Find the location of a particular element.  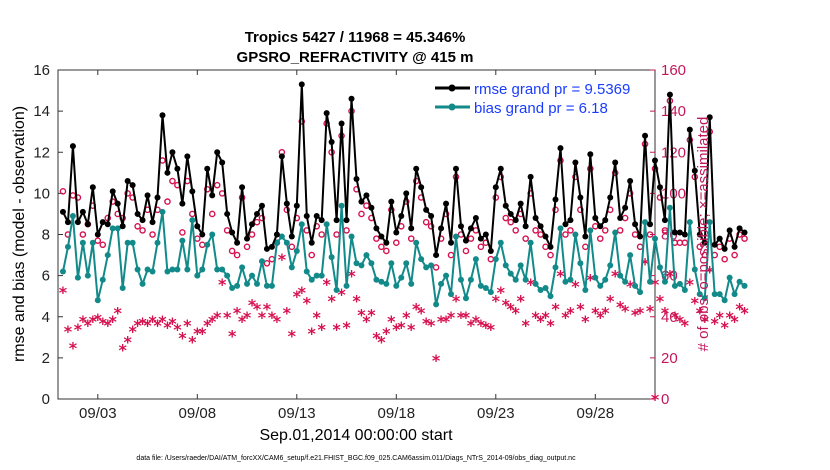

y-right-tick-label: 140 is located at coordinates (673, 111).